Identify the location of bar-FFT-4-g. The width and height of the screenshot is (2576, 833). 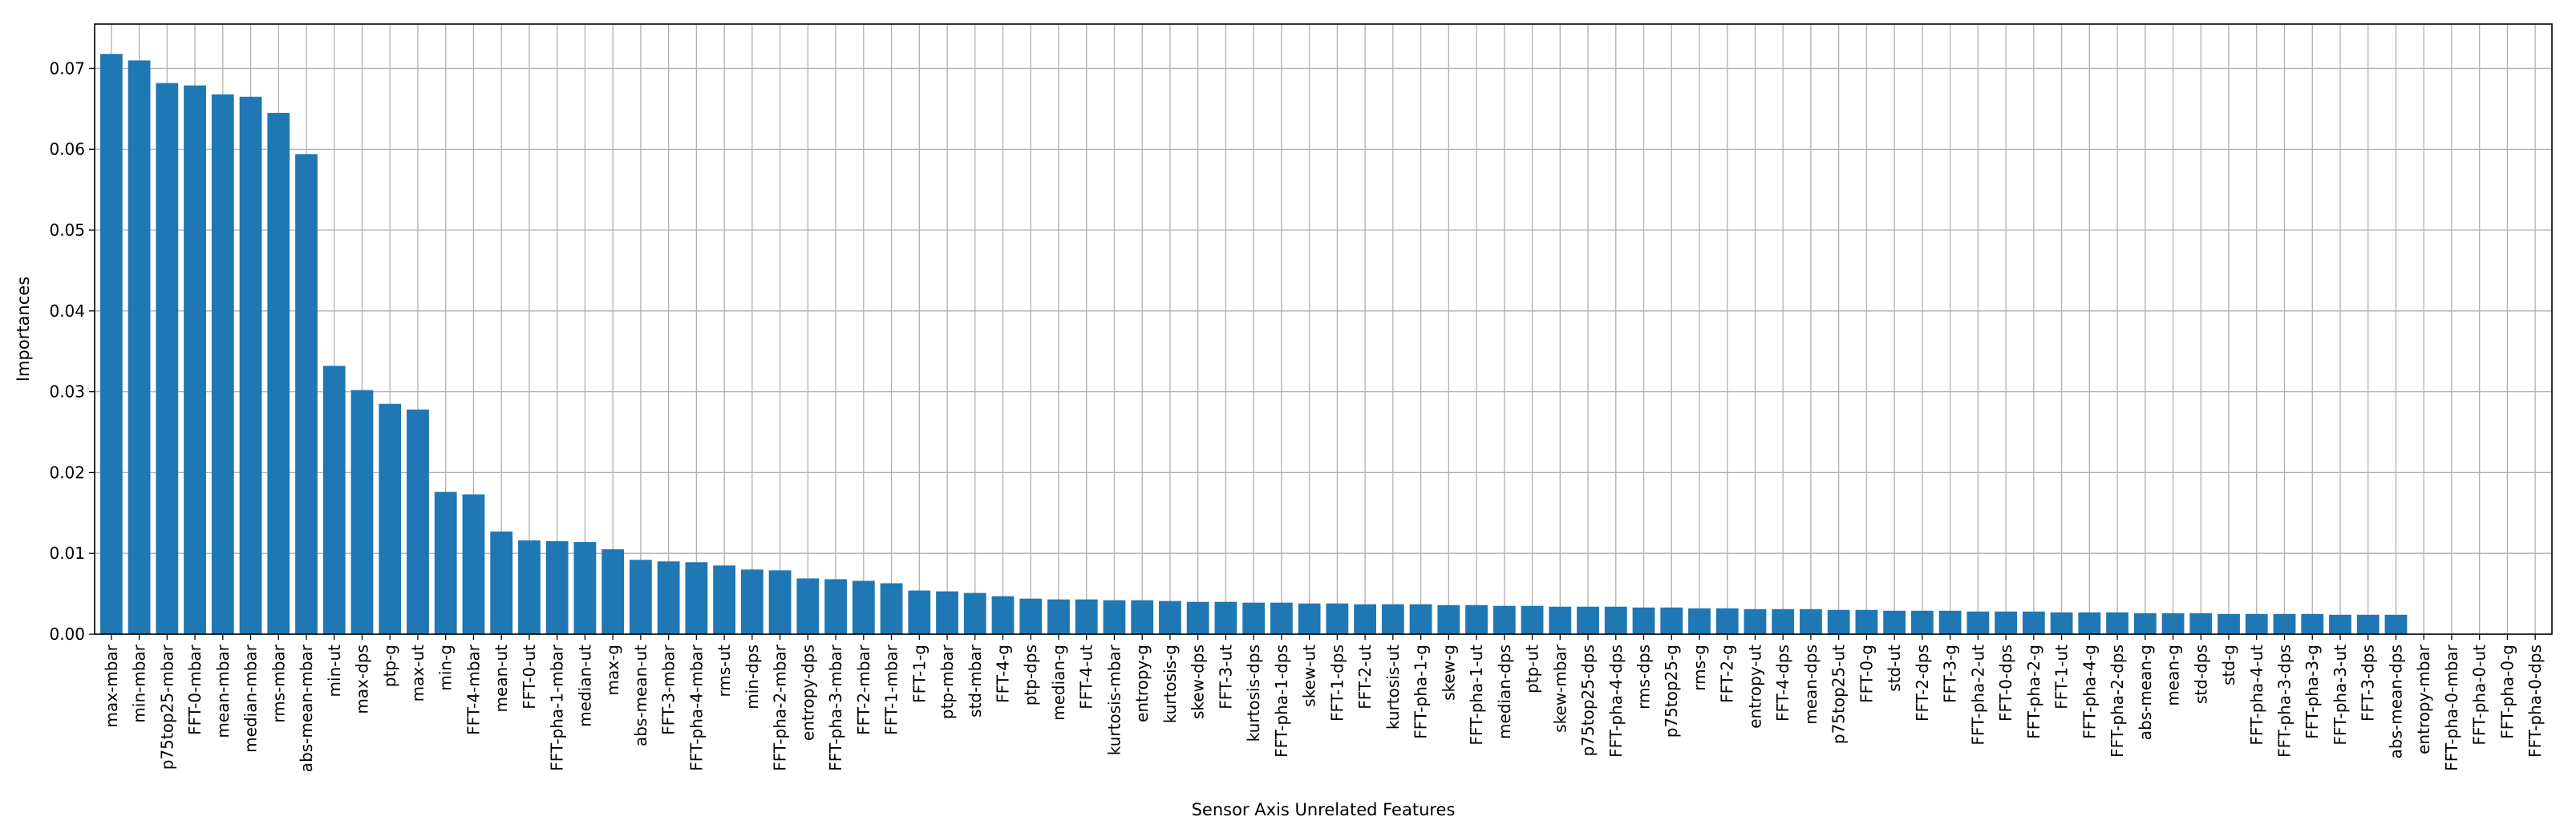
(1003, 615).